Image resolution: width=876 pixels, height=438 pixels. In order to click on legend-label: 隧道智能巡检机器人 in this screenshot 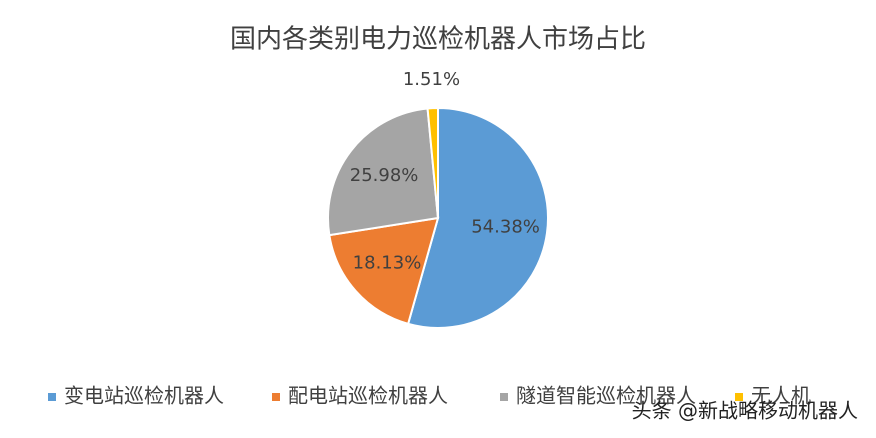, I will do `click(606, 396)`.